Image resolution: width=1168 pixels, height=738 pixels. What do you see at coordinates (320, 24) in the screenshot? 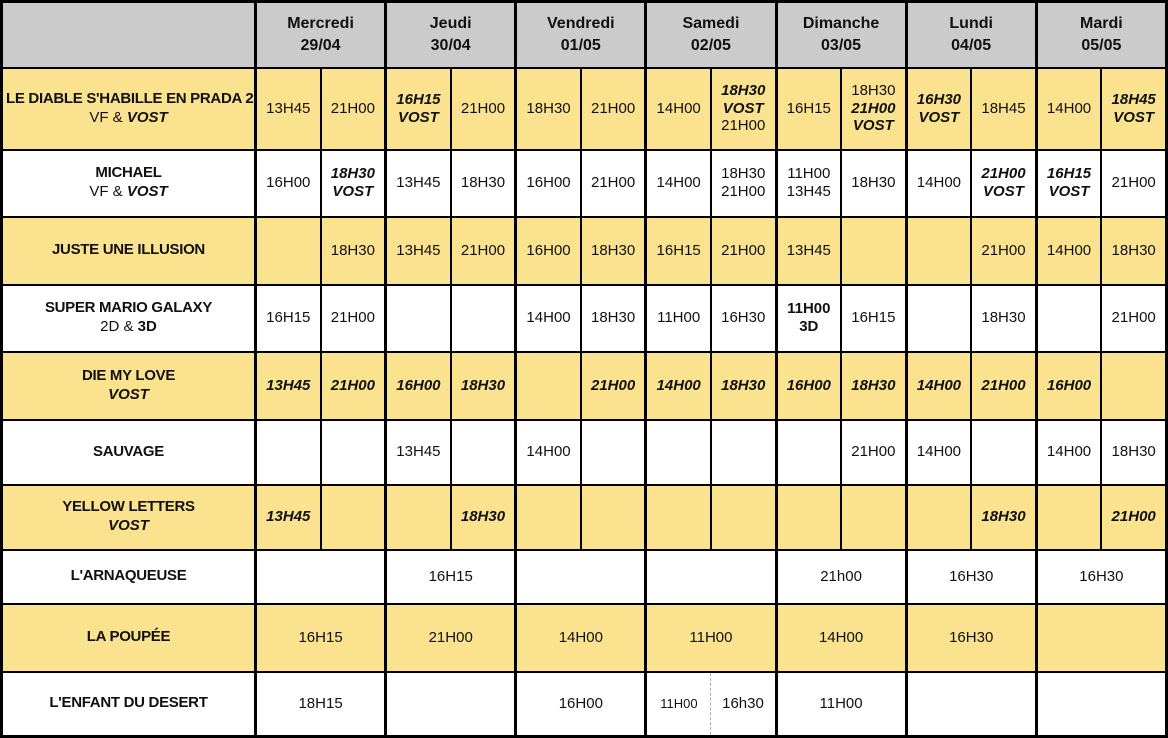
I see `day-name: Mercredi` at bounding box center [320, 24].